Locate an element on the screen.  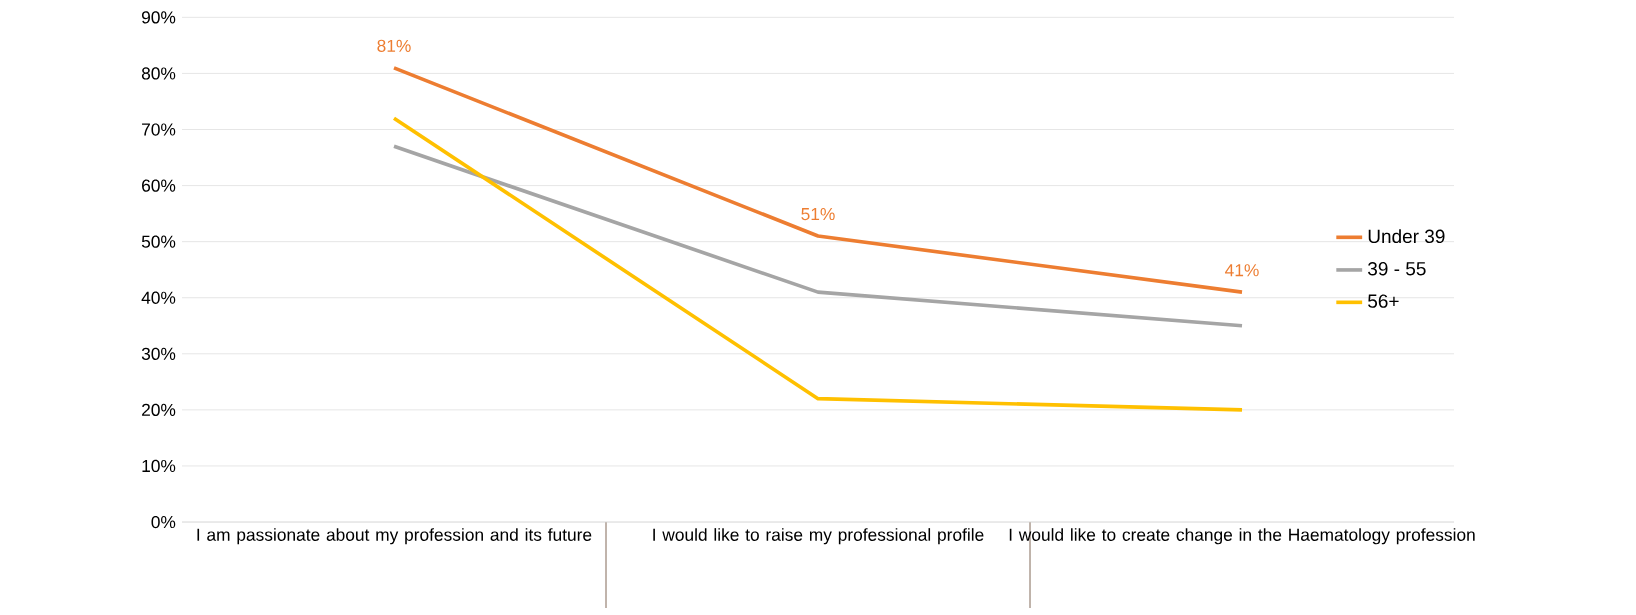
y-tick-label: 90% is located at coordinates (158, 17).